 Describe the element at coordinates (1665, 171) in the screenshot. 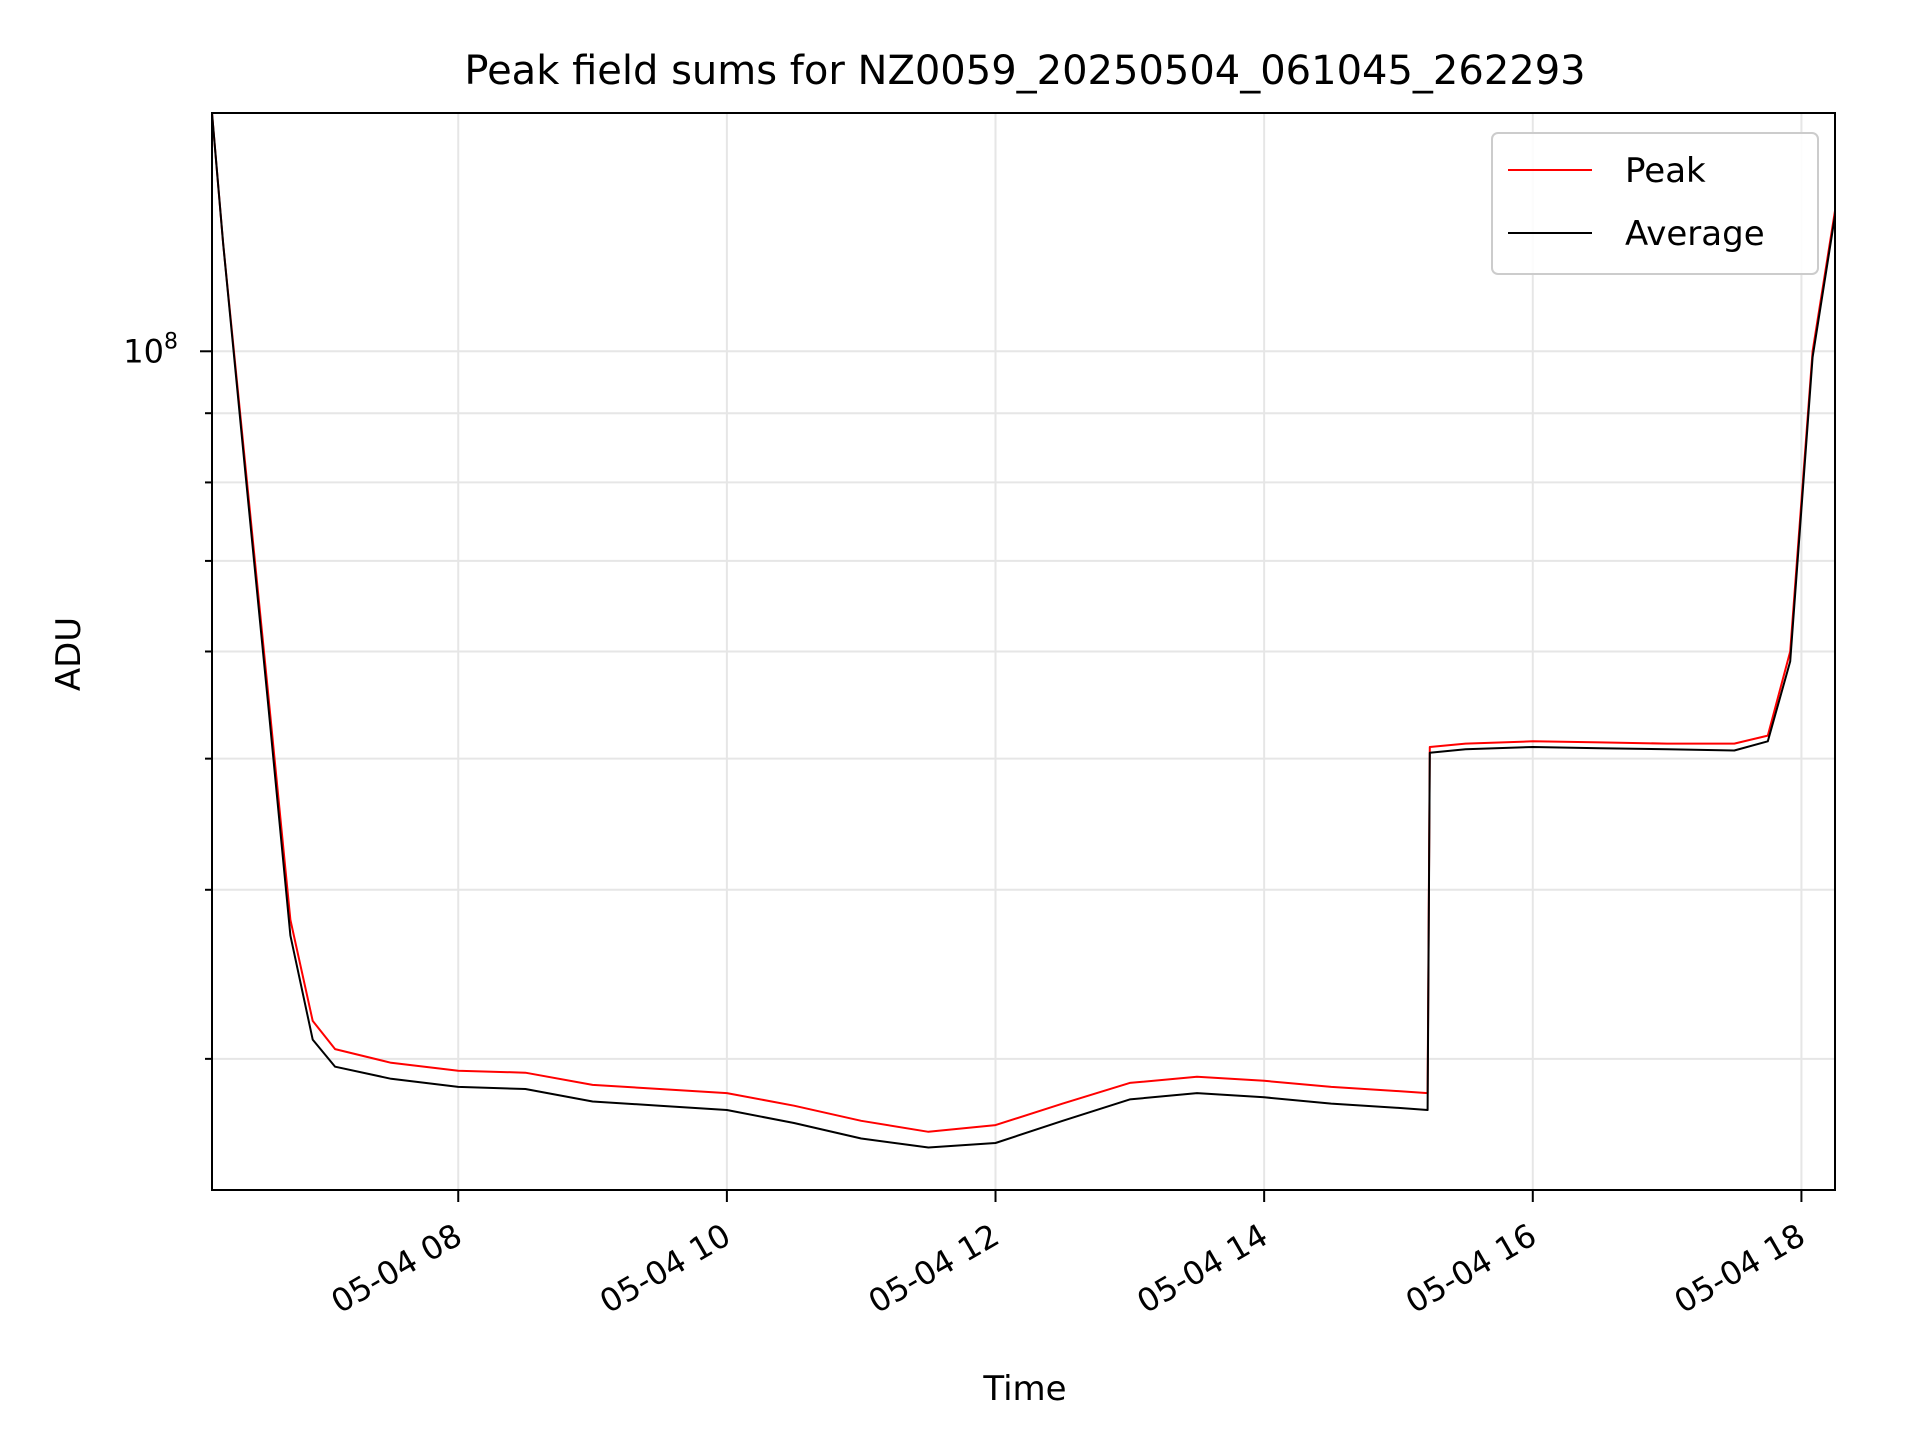

I see `legend-label-peak: Peak` at that location.